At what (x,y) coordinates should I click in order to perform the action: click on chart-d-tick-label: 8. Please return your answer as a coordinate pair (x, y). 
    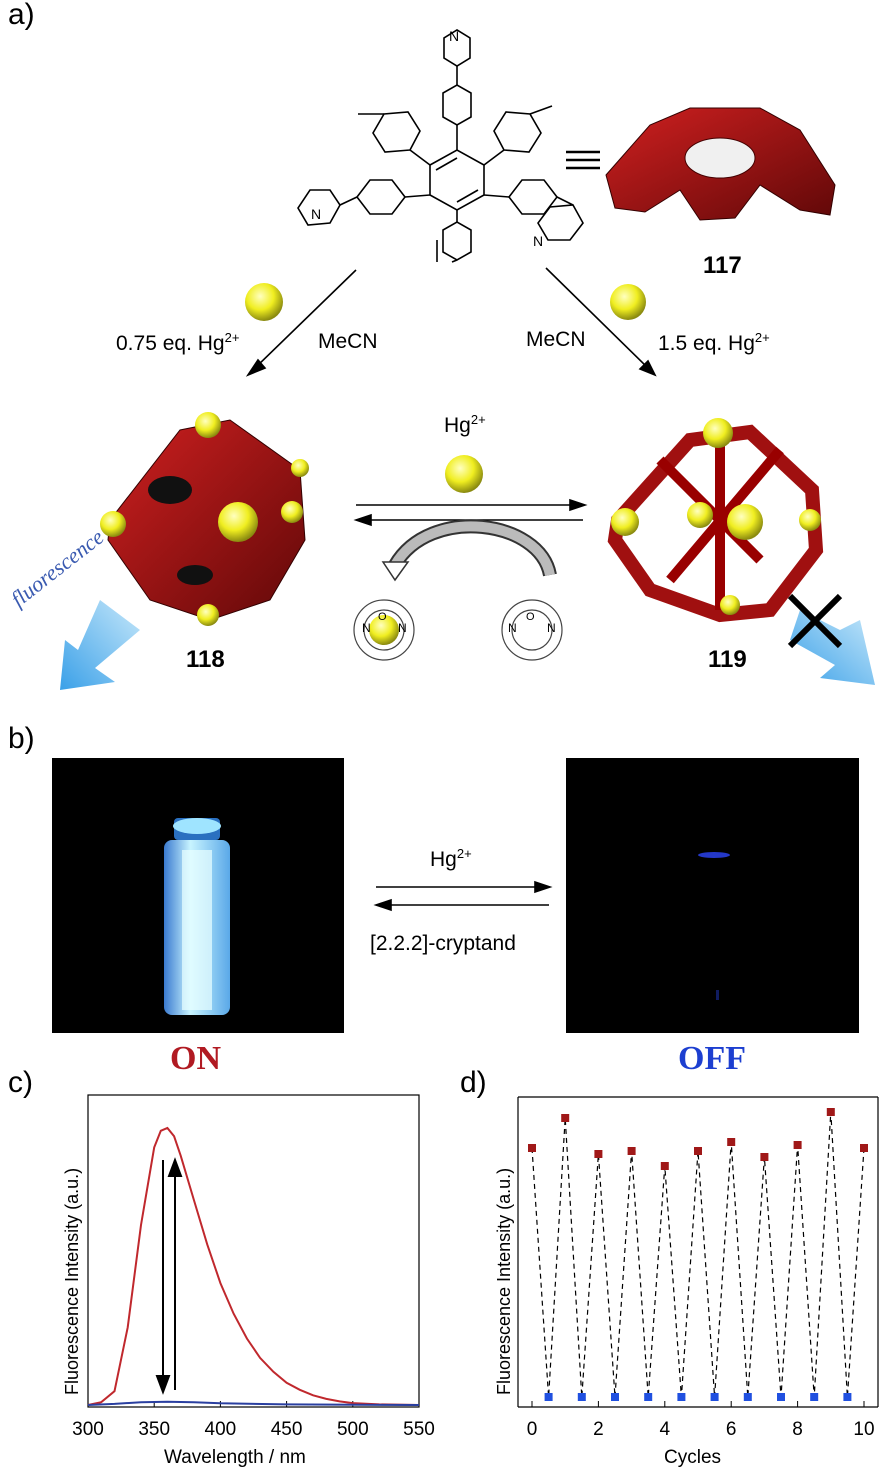
    Looking at the image, I should click on (797, 1429).